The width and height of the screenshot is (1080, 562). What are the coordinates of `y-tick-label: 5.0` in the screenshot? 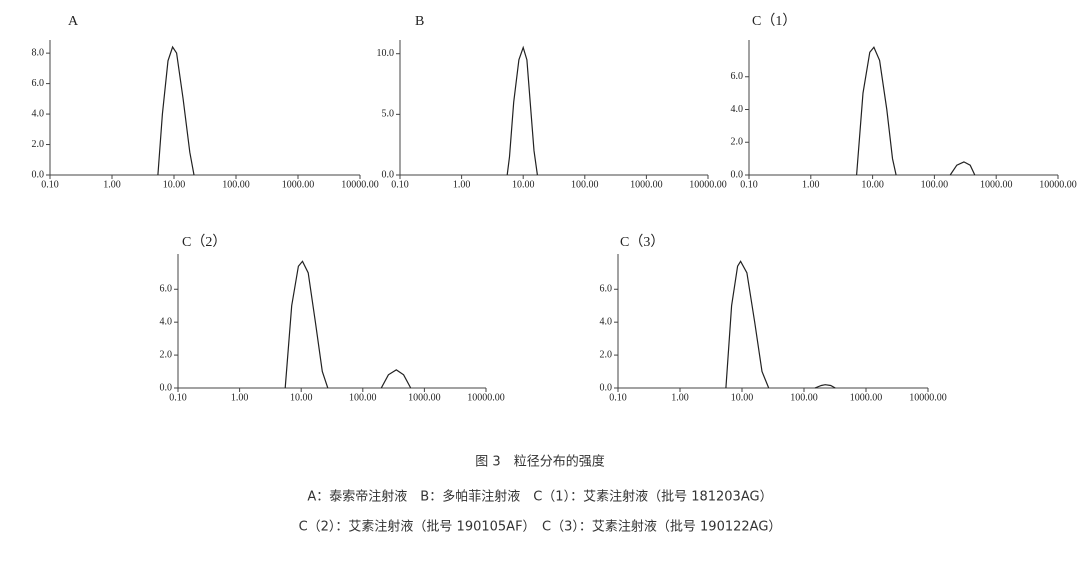 It's located at (388, 114).